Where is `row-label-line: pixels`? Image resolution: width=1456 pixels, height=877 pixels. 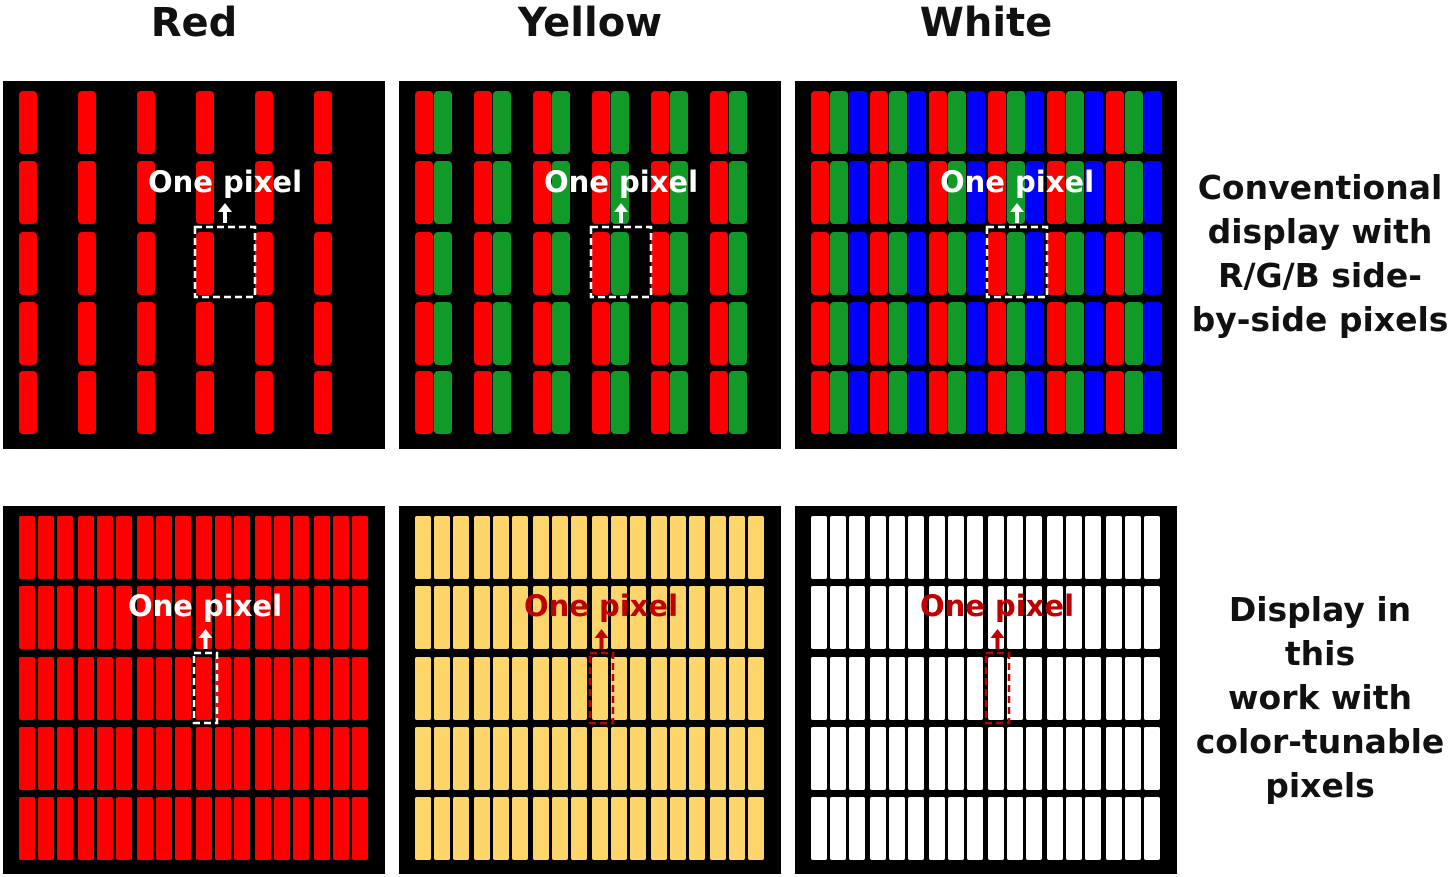 row-label-line: pixels is located at coordinates (1320, 785).